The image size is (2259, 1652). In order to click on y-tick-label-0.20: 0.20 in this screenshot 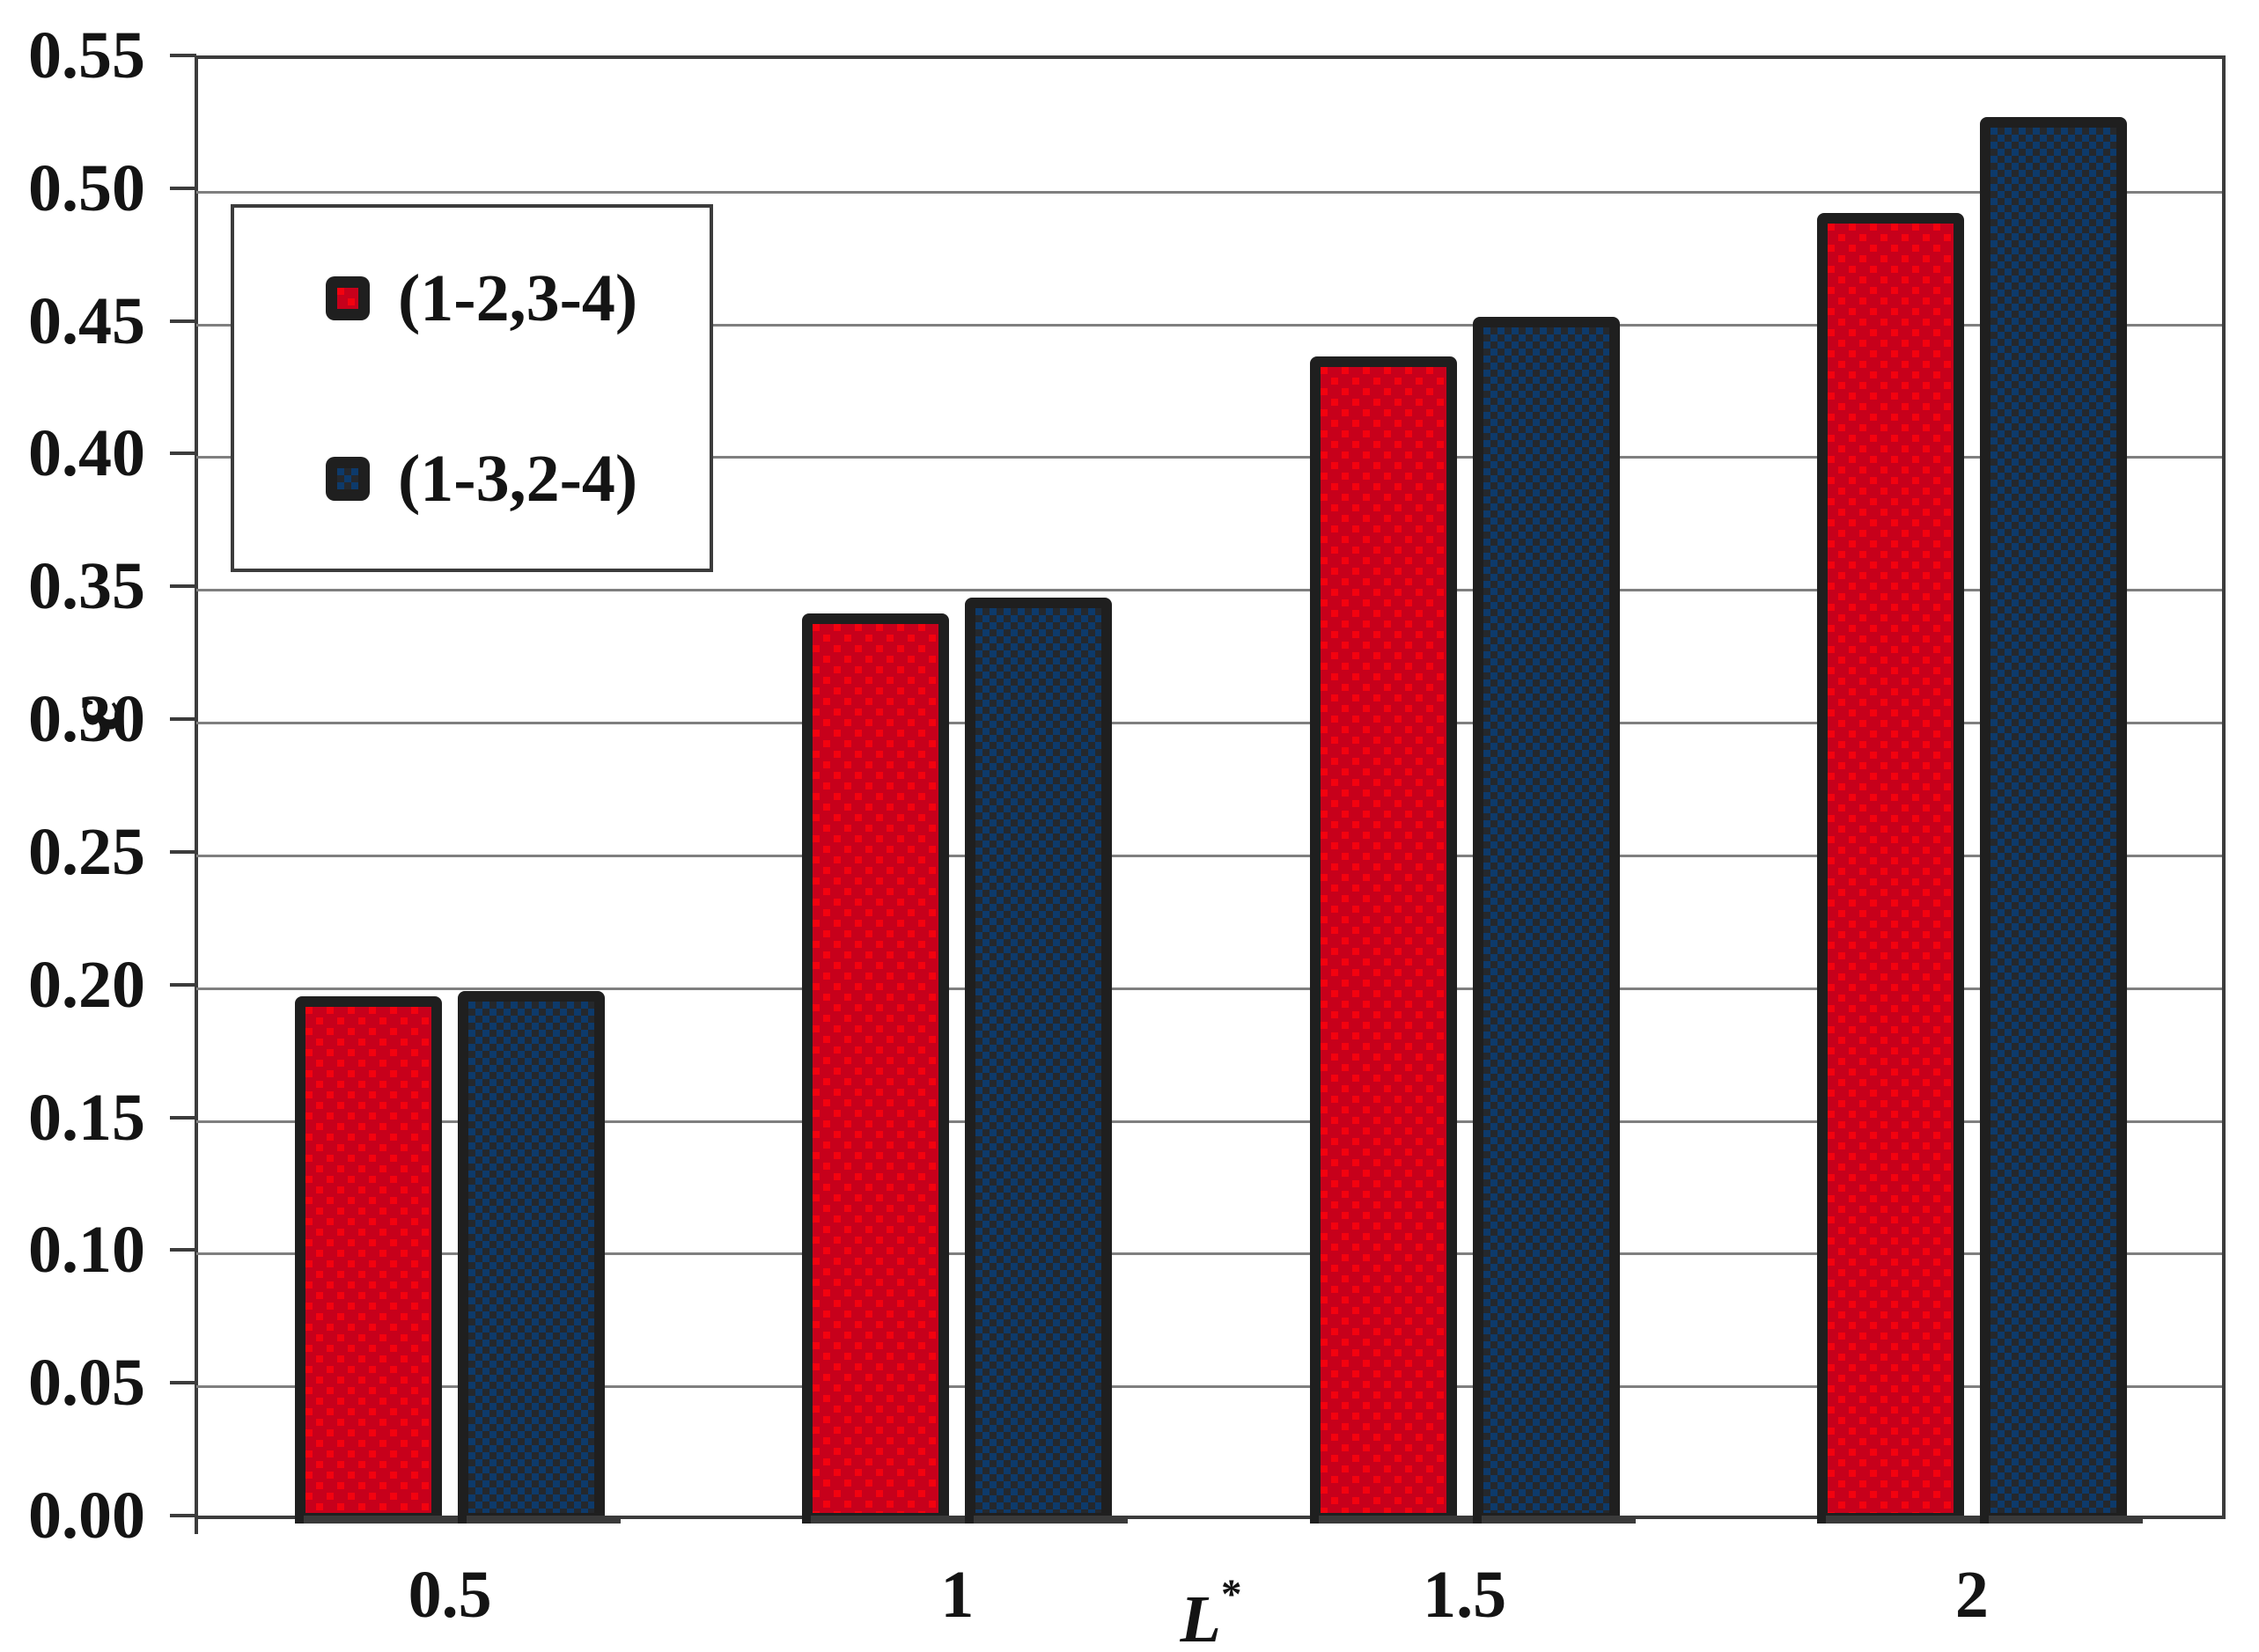, I will do `click(86, 984)`.